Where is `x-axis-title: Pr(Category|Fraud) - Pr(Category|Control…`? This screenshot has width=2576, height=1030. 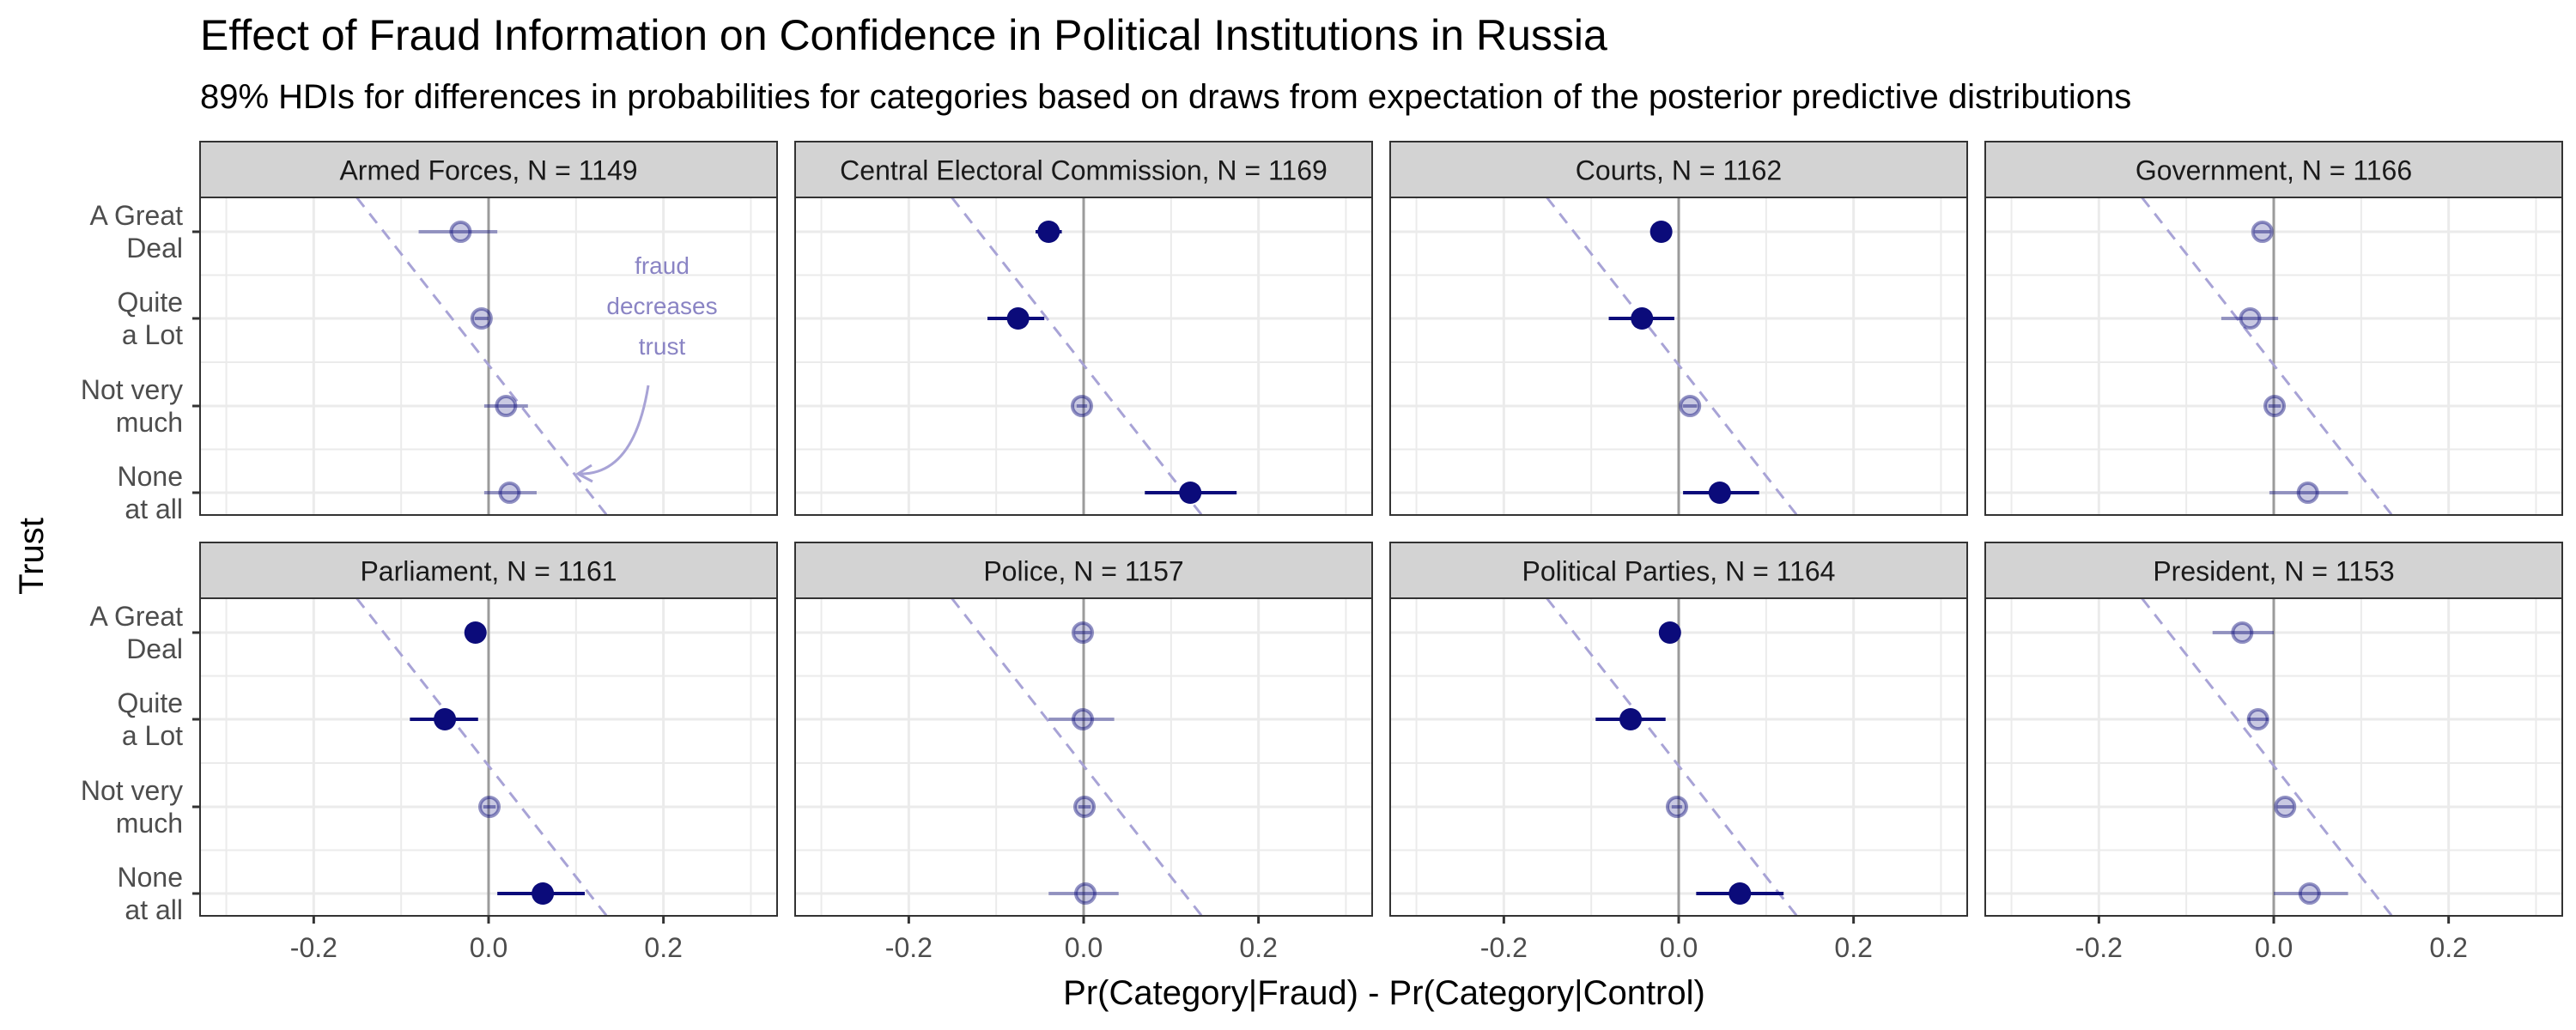
x-axis-title: Pr(Category|Fraud) - Pr(Category|Control… is located at coordinates (1384, 993).